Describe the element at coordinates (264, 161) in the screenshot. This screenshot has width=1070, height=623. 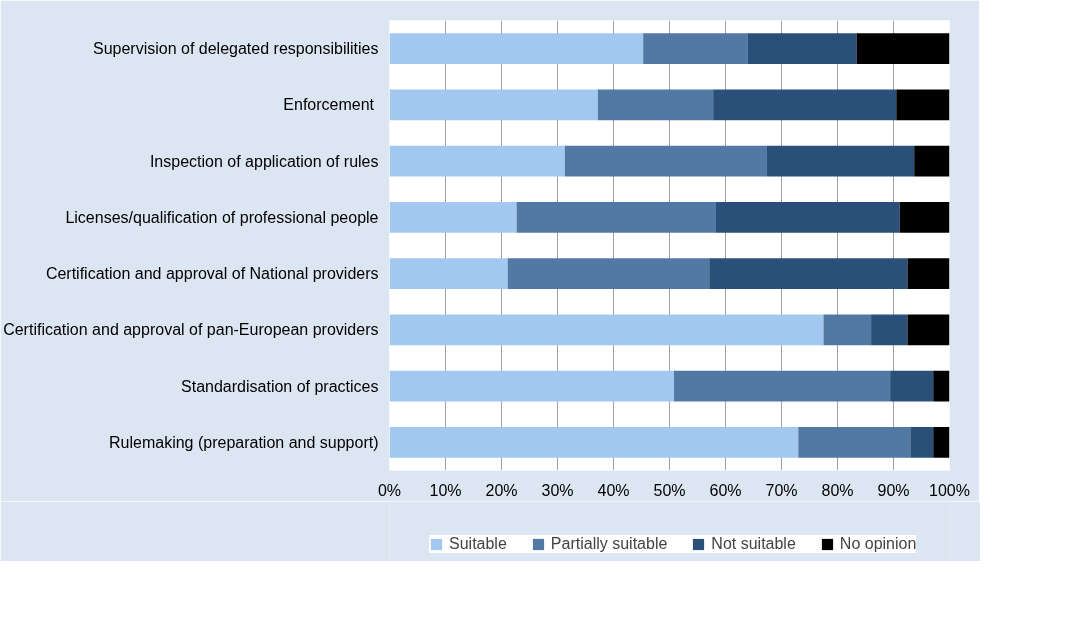
I see `y-tick-label: Inspection of application of rules` at that location.